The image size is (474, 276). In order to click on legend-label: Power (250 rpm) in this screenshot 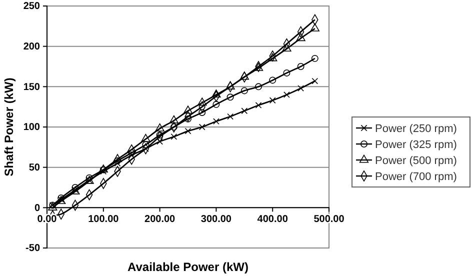, I will do `click(416, 129)`.